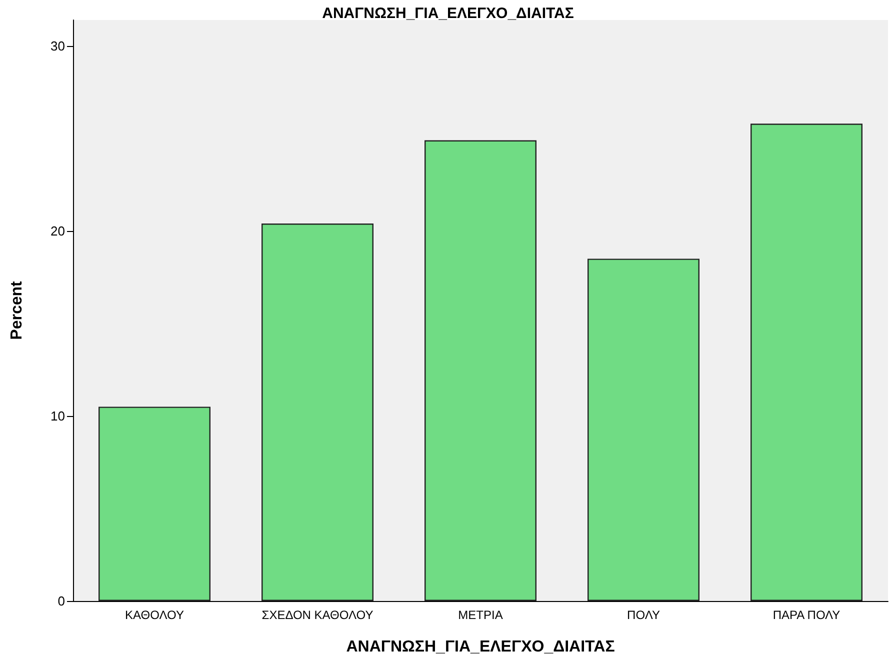 The height and width of the screenshot is (668, 896). What do you see at coordinates (448, 13) in the screenshot?
I see `chart-title: ΑΝΑΓΝΩΣΗ_ΓΙΑ_ΕΛΕΓΧΟ_ΔΙΑΙΤΑΣ` at bounding box center [448, 13].